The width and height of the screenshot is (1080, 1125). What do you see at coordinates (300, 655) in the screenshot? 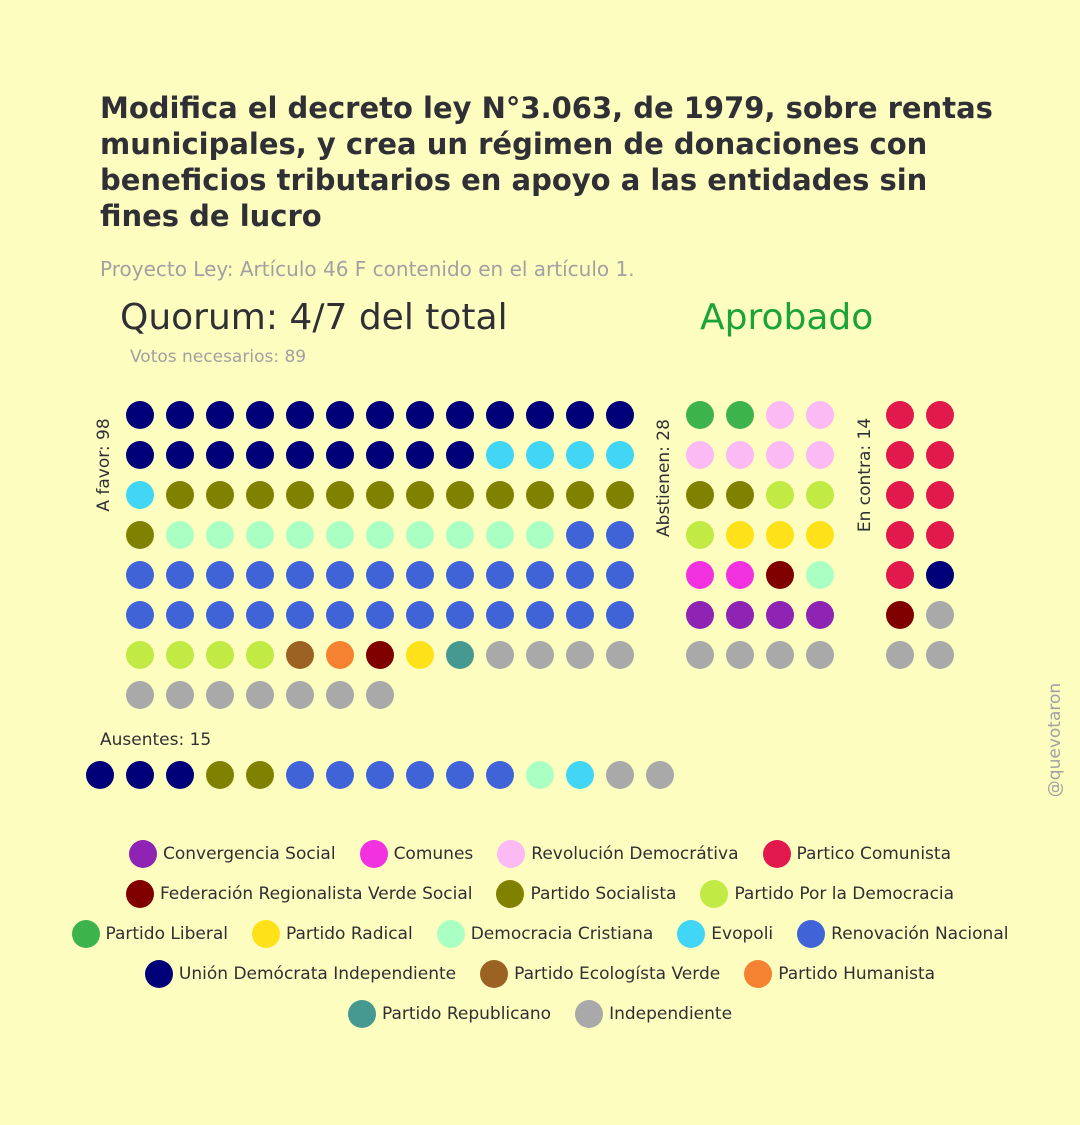
I see `vote-dot-favor-pev` at bounding box center [300, 655].